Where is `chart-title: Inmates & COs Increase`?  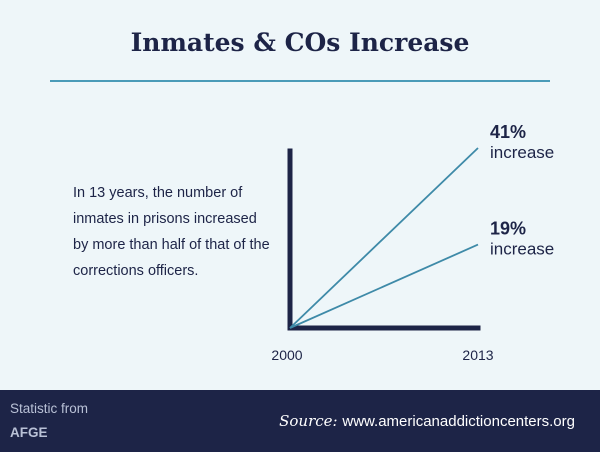
chart-title: Inmates & COs Increase is located at coordinates (300, 42).